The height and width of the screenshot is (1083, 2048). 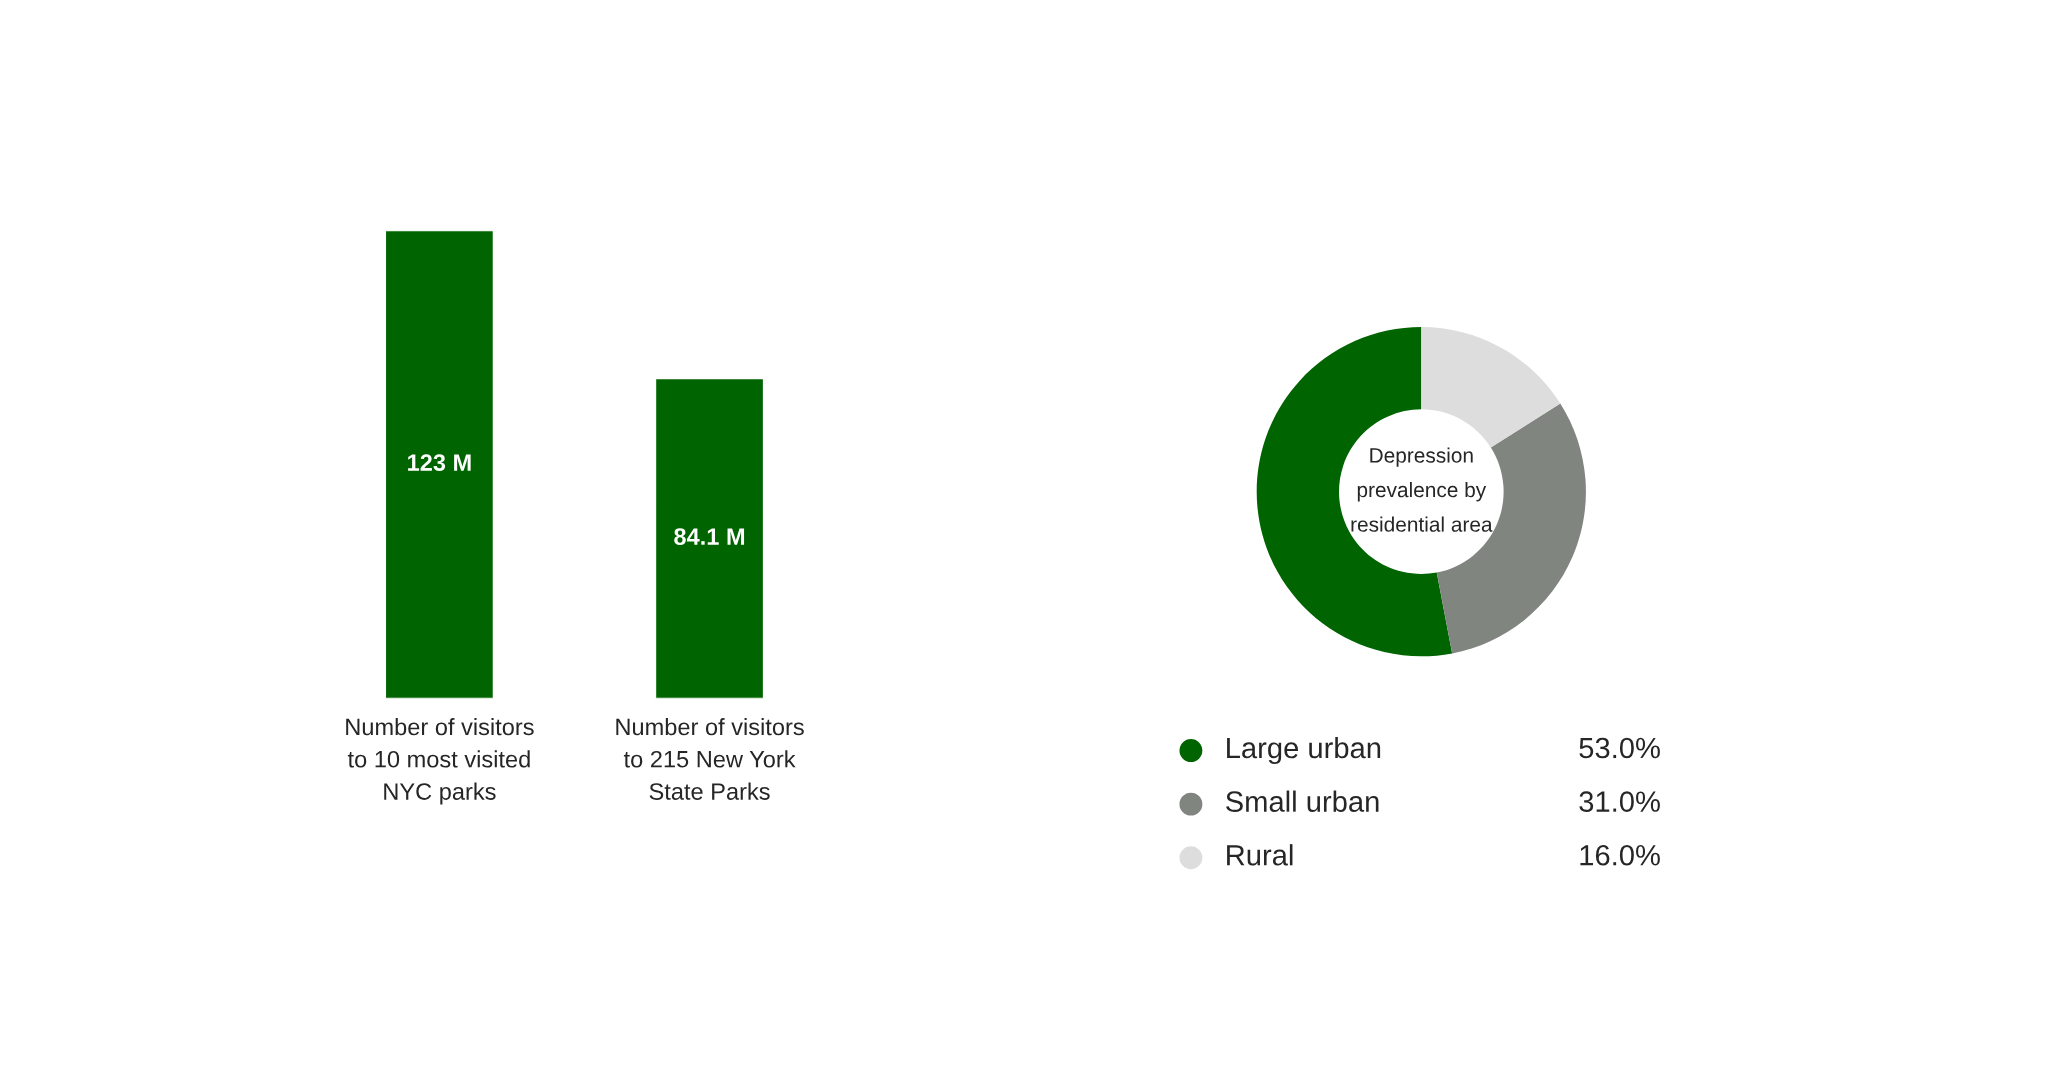 What do you see at coordinates (1422, 489) in the screenshot?
I see `text: Depression prevalence by residential area` at bounding box center [1422, 489].